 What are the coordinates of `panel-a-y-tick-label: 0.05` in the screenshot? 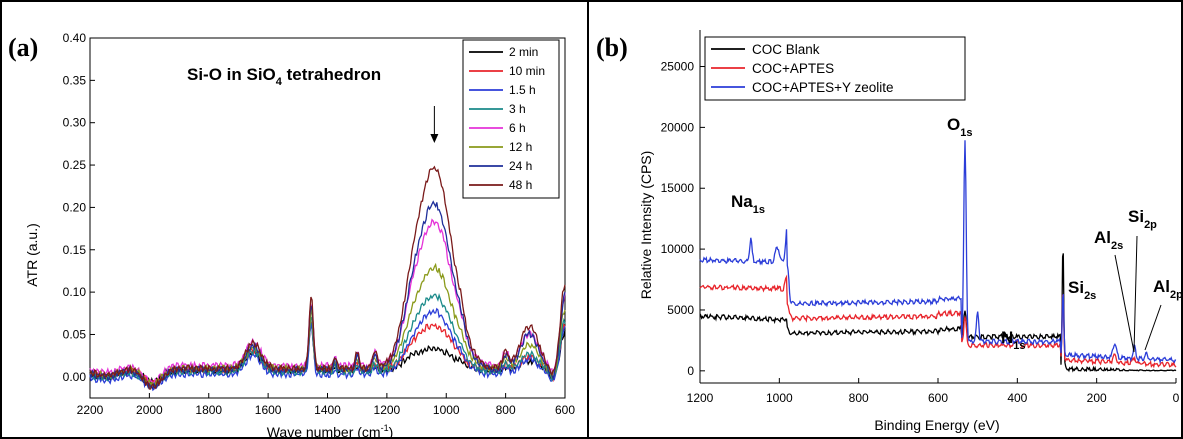 It's located at (75, 334).